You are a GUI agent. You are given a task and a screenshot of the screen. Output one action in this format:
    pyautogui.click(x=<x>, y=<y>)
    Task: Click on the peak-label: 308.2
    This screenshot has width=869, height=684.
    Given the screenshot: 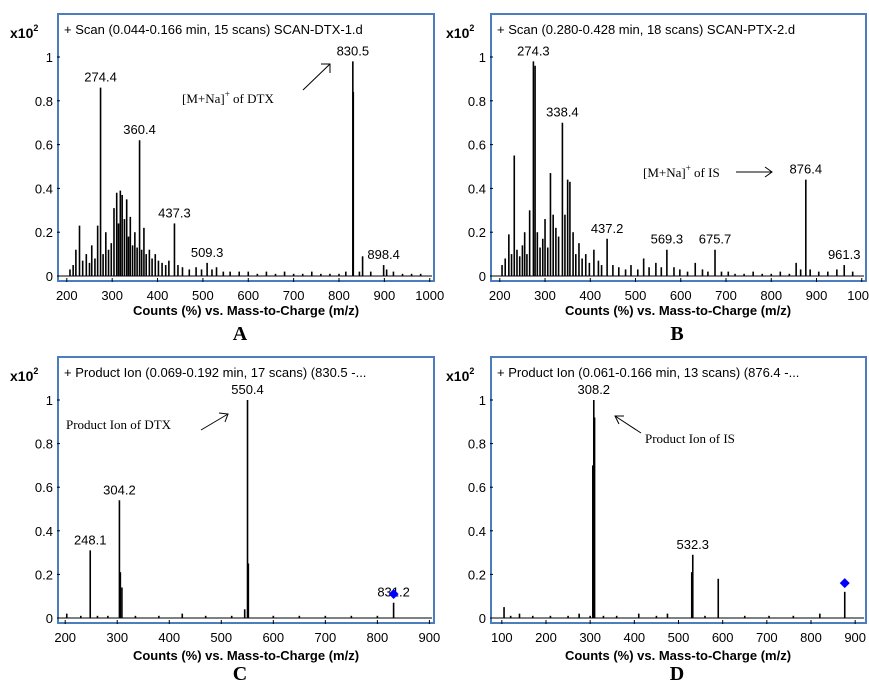 What is the action you would take?
    pyautogui.click(x=594, y=389)
    